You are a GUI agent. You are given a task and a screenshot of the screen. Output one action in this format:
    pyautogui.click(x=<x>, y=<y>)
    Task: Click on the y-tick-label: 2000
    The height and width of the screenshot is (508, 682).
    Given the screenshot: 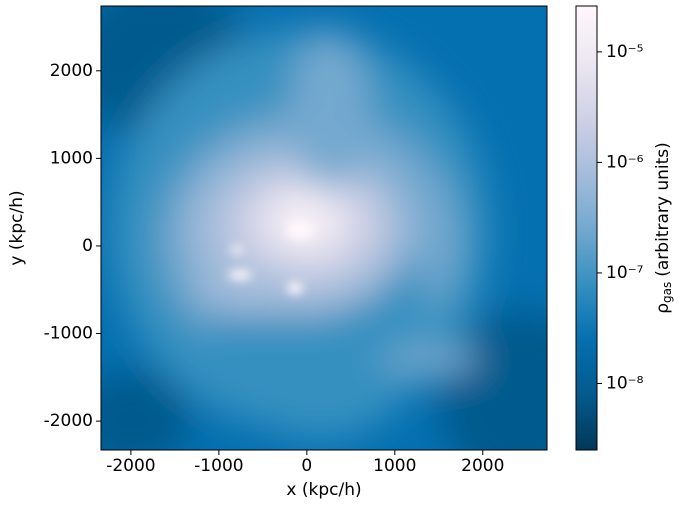 What is the action you would take?
    pyautogui.click(x=71, y=71)
    